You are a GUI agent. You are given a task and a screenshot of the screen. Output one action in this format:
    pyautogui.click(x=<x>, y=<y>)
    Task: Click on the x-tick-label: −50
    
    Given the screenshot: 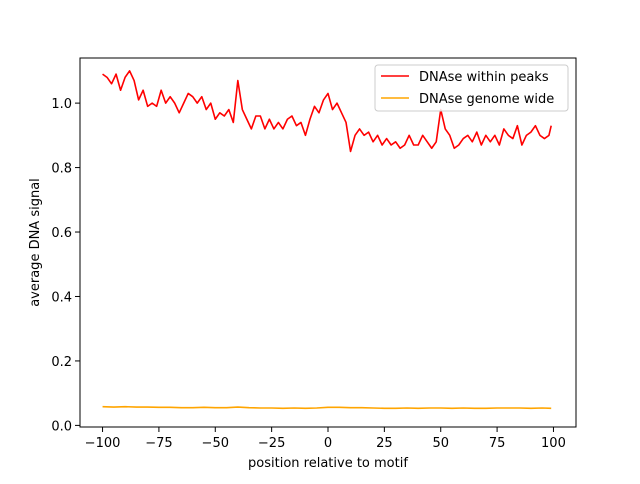 What is the action you would take?
    pyautogui.click(x=215, y=443)
    